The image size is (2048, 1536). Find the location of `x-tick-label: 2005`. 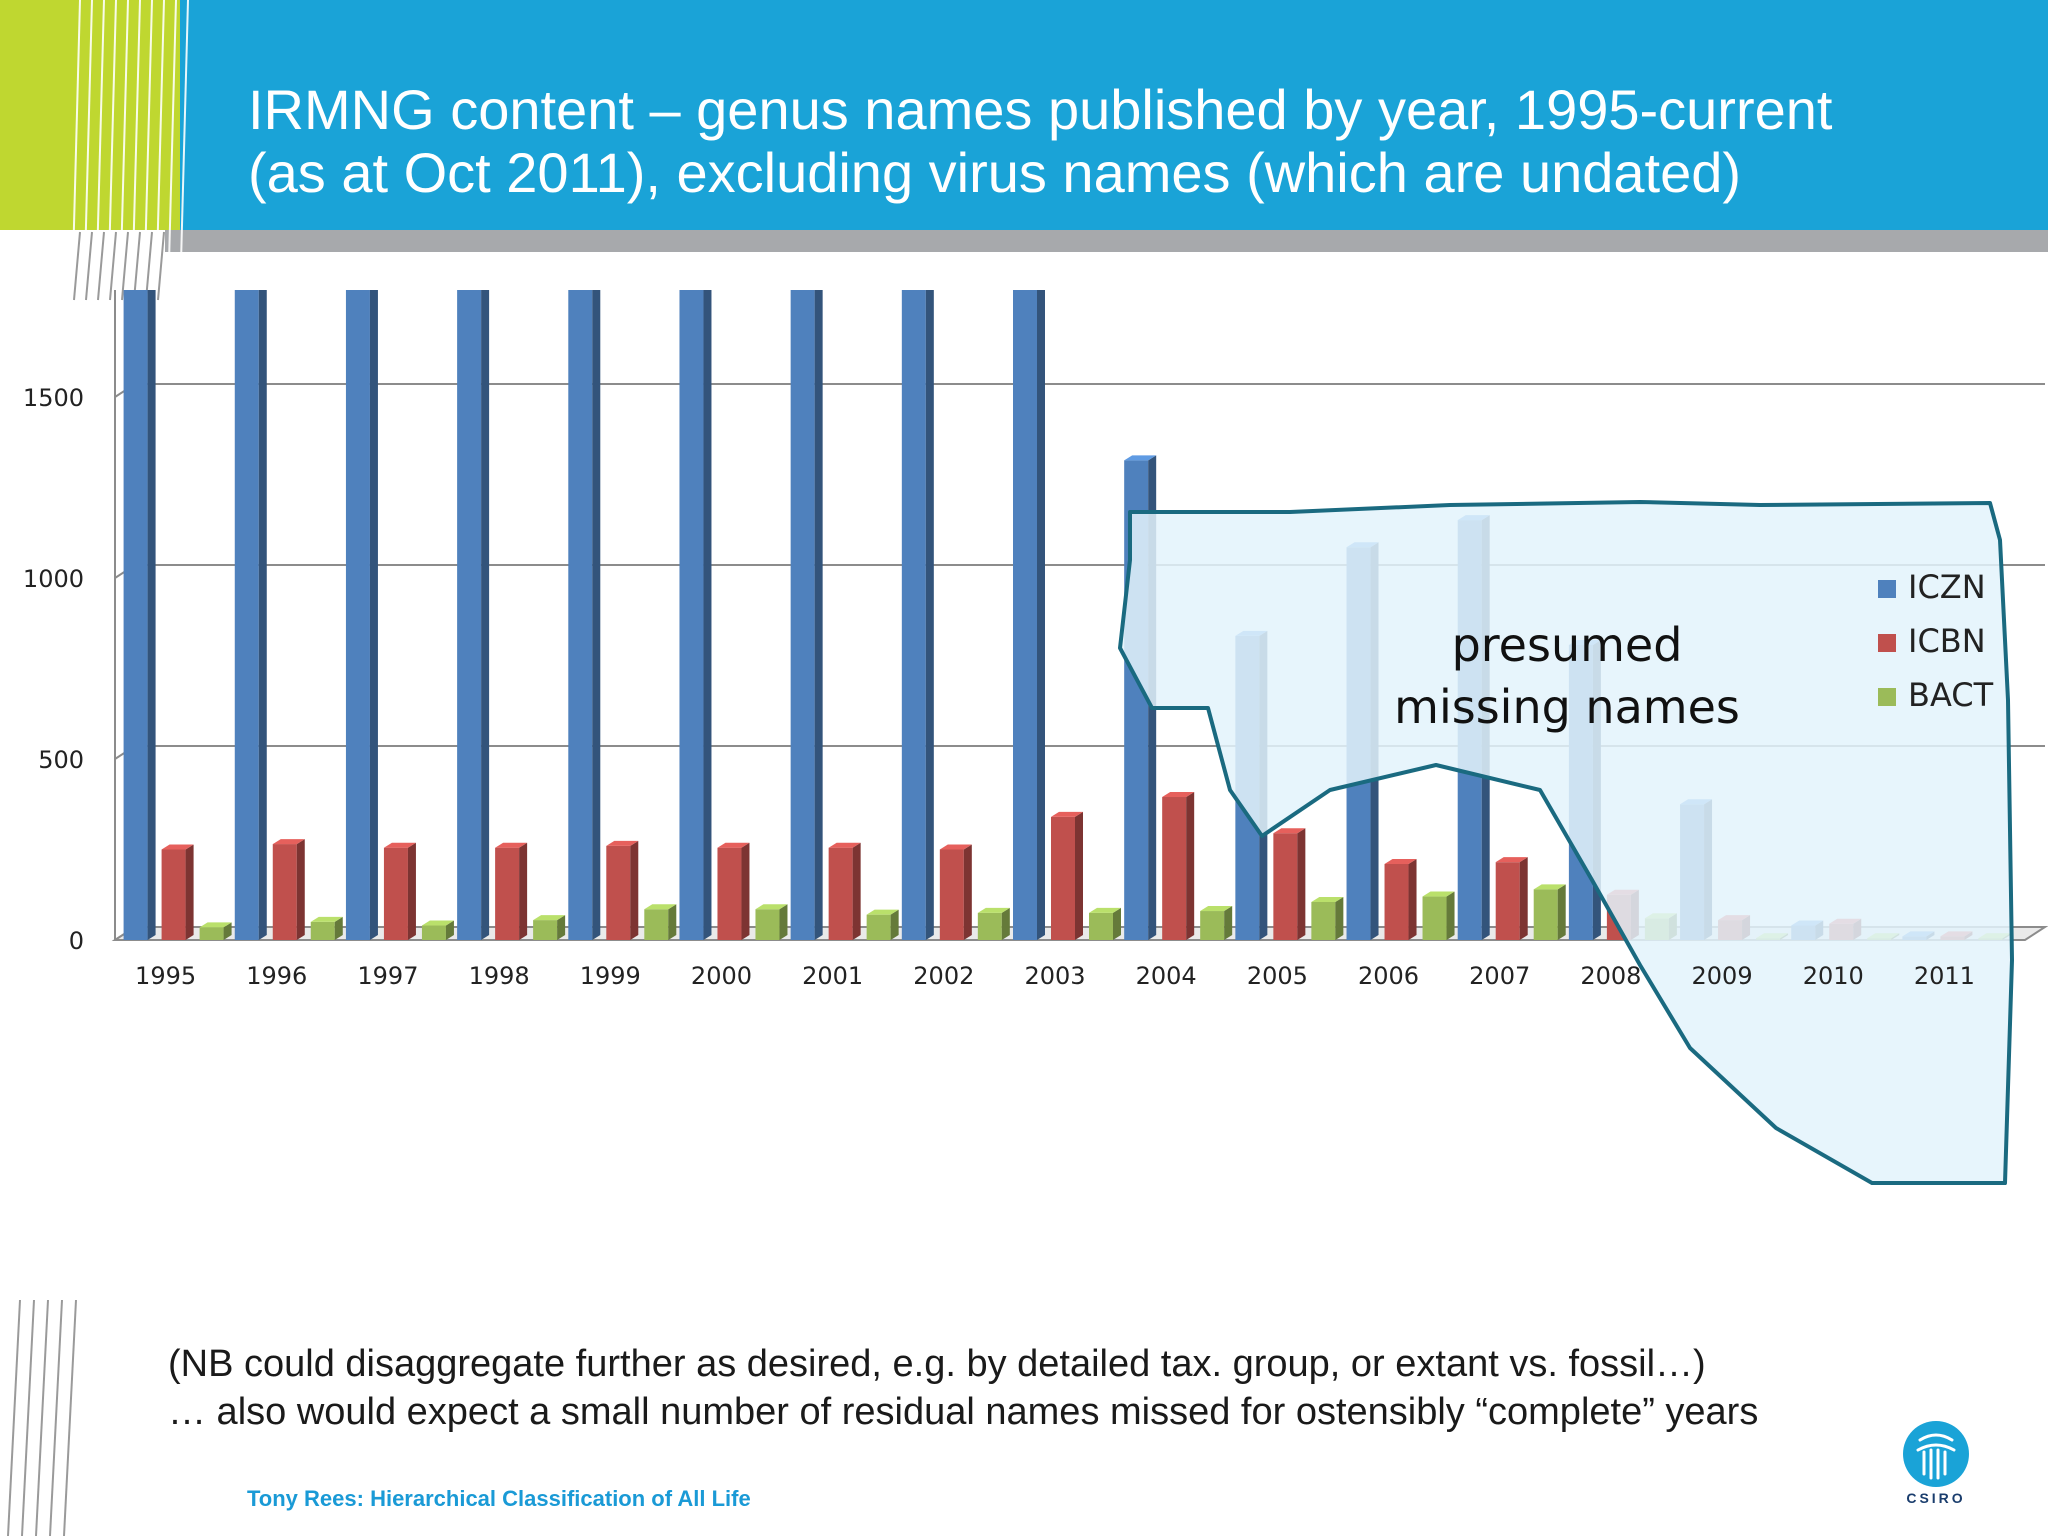

x-tick-label: 2005 is located at coordinates (1277, 976).